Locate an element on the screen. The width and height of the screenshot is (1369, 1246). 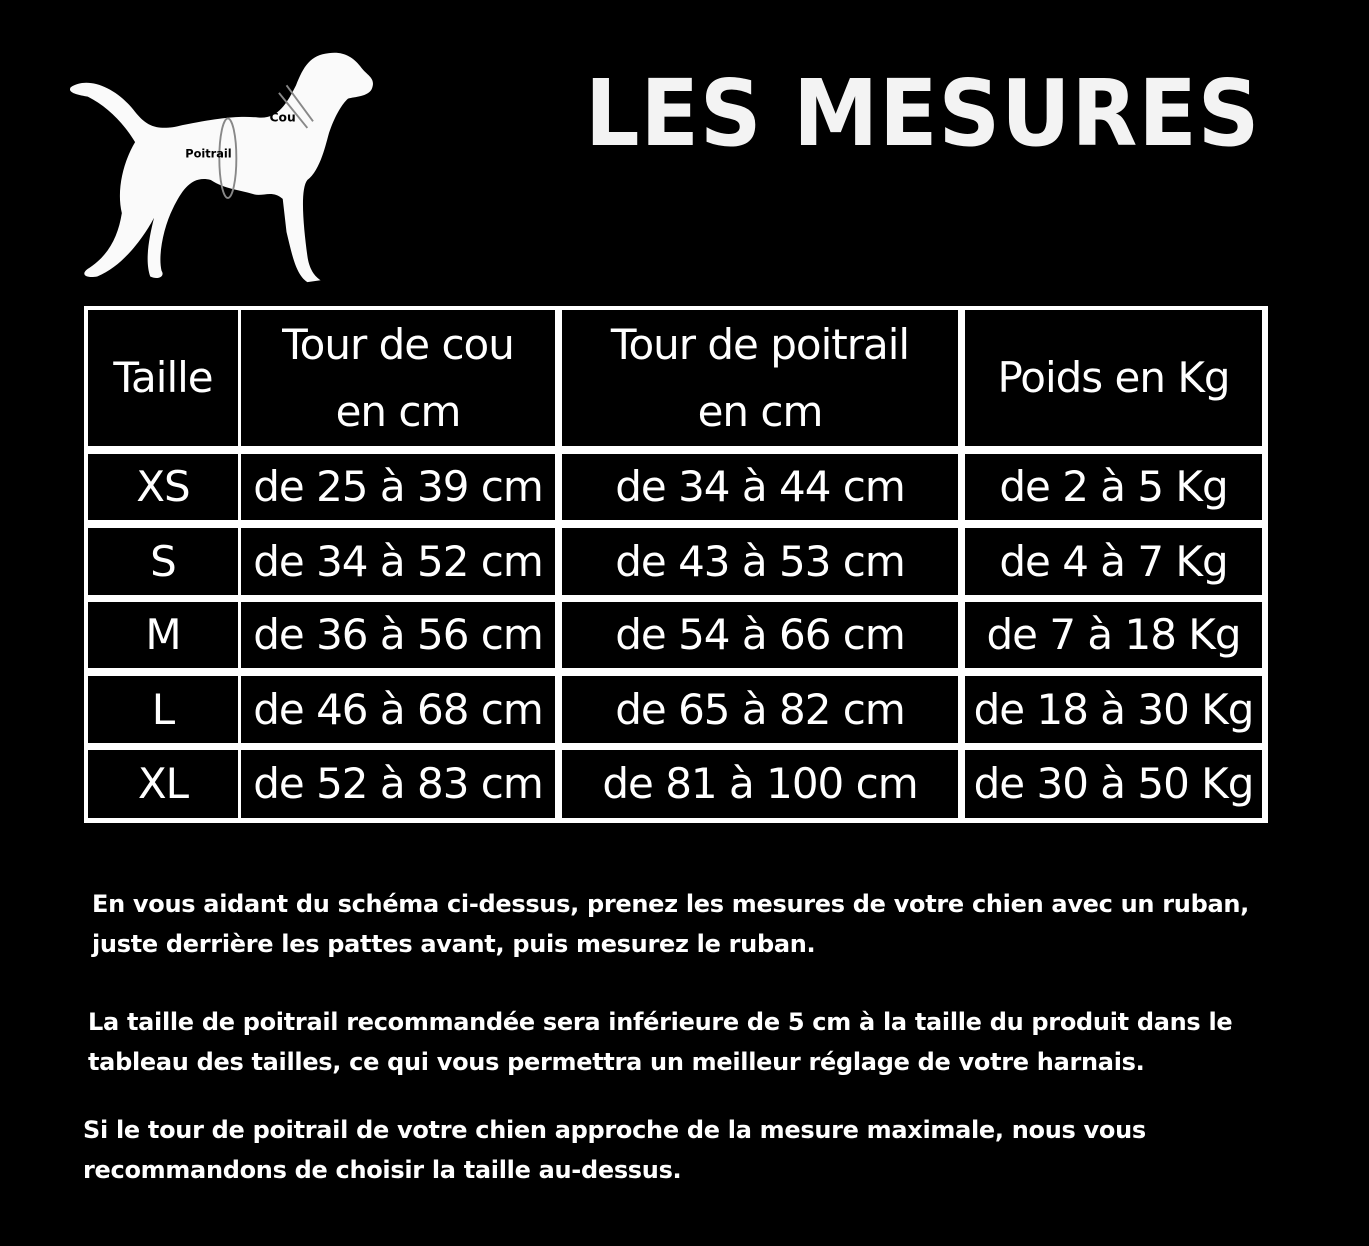
cell-size: XL is located at coordinates (163, 784).